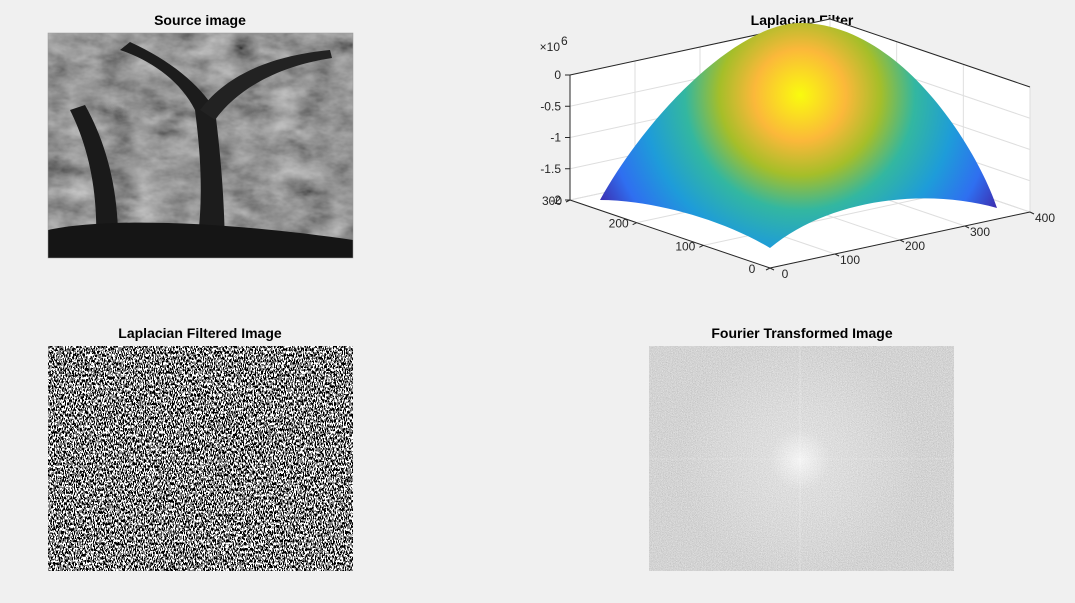 The image size is (1075, 603). Describe the element at coordinates (833, 217) in the screenshot. I see `grid-line` at that location.